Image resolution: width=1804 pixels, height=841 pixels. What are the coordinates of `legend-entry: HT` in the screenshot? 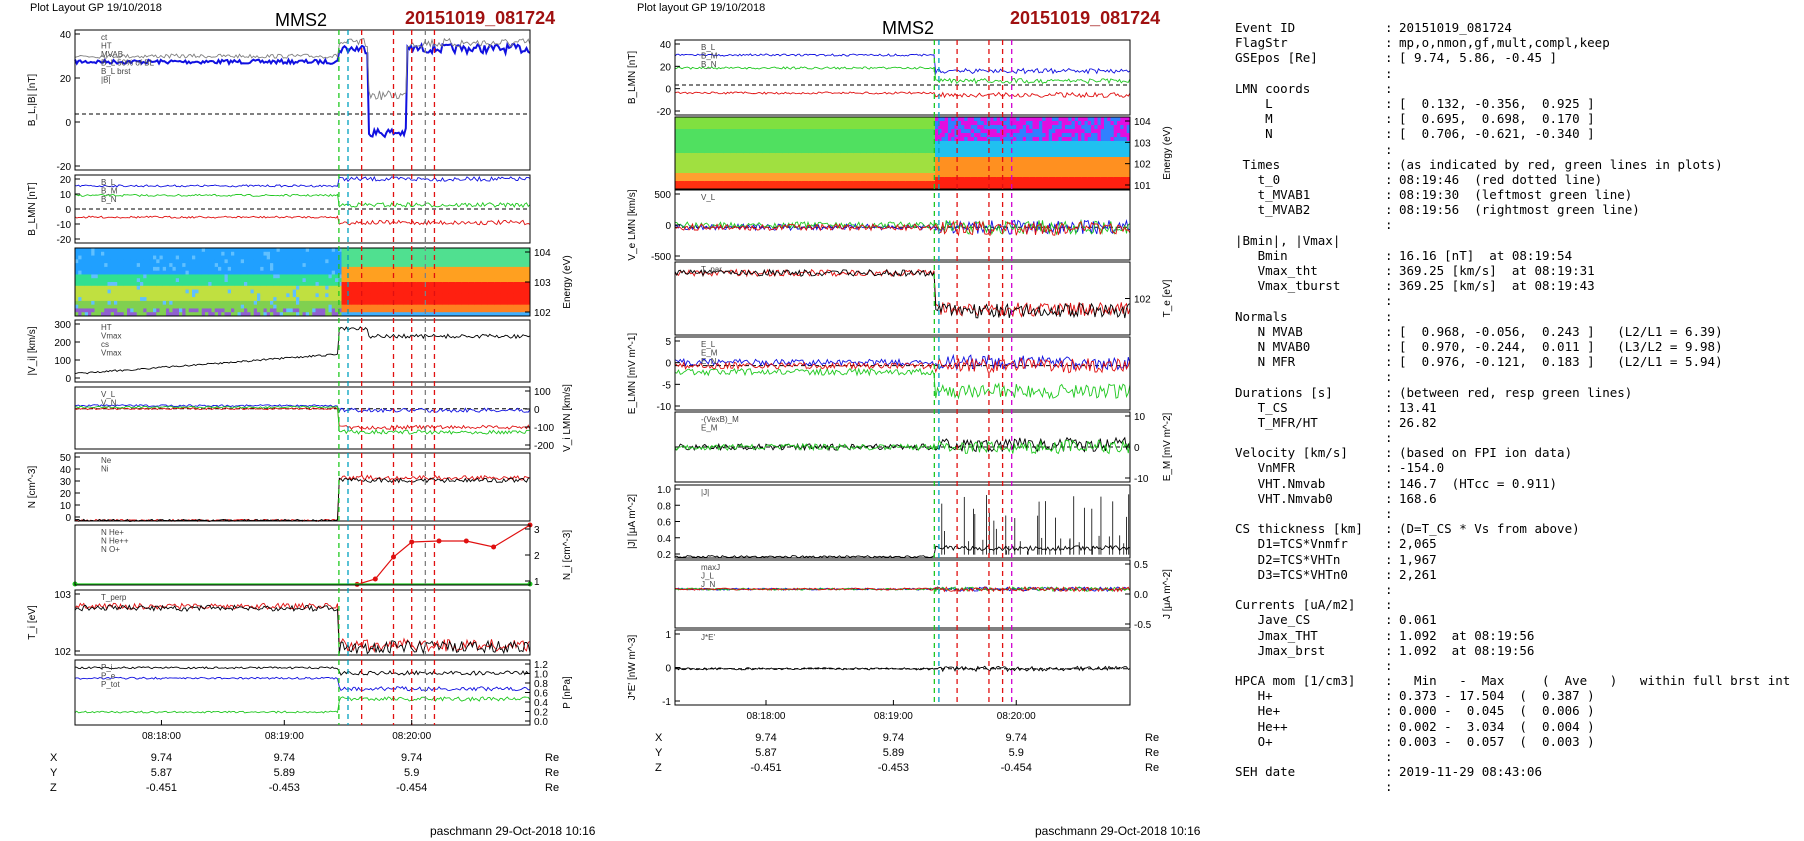 It's located at (106, 327).